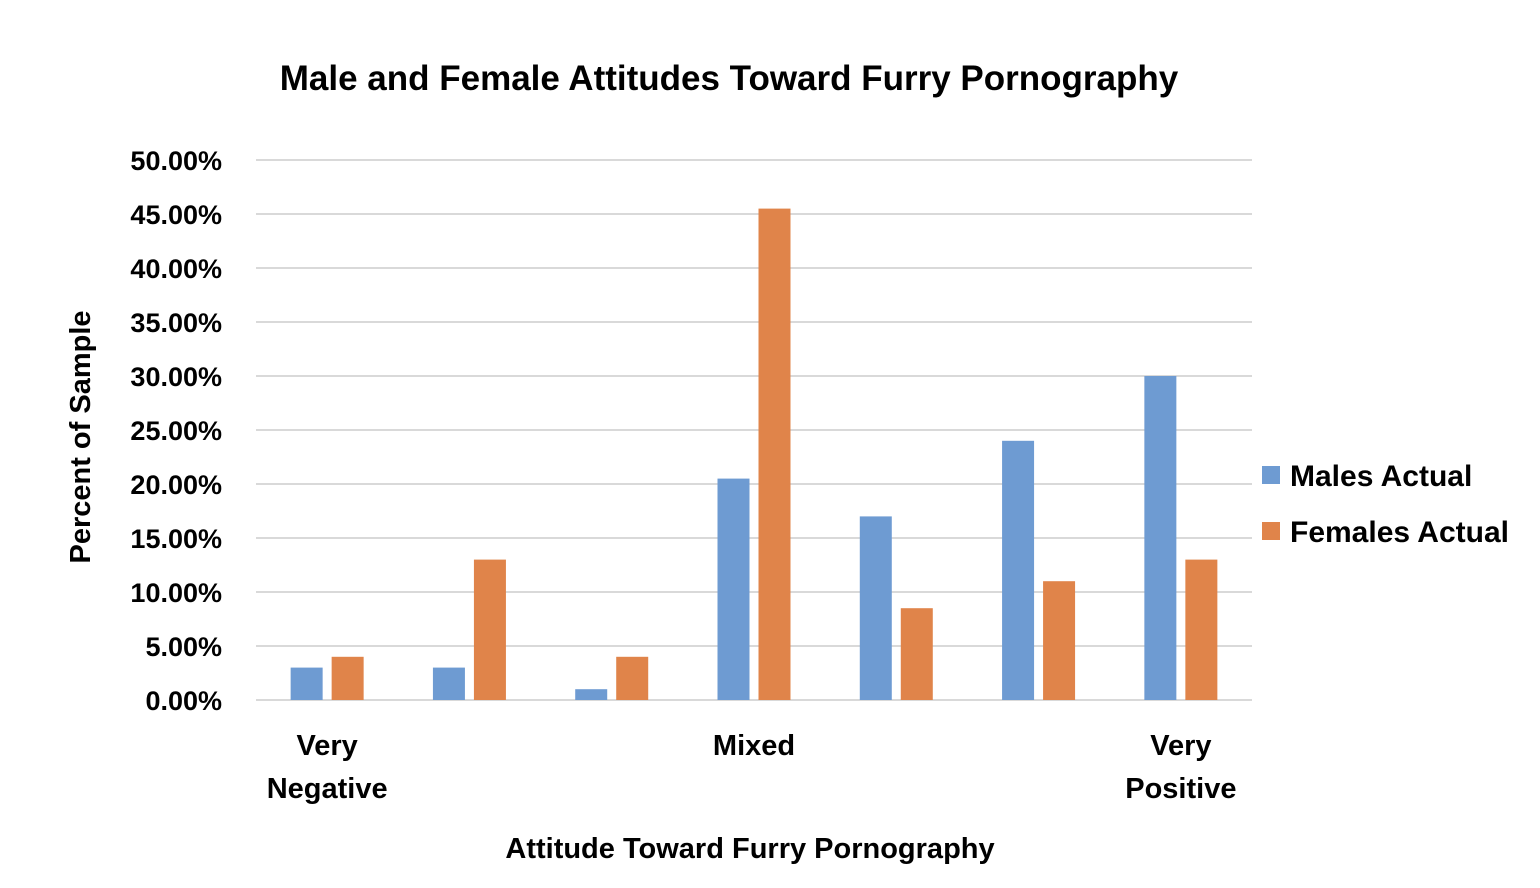 This screenshot has width=1540, height=888. Describe the element at coordinates (176, 593) in the screenshot. I see `y-tick-label: 10.00%` at that location.